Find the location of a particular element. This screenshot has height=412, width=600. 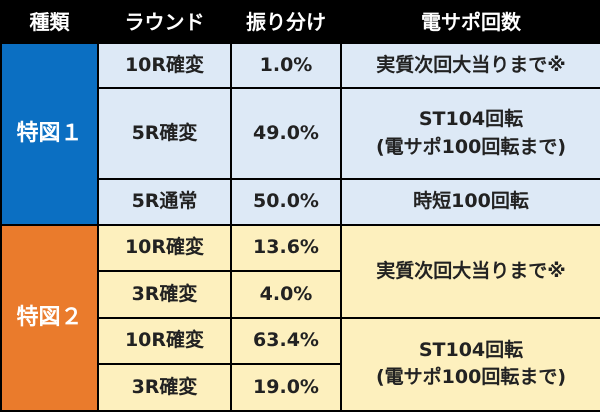

table-row: 3R確変 19.0% is located at coordinates (300, 387).